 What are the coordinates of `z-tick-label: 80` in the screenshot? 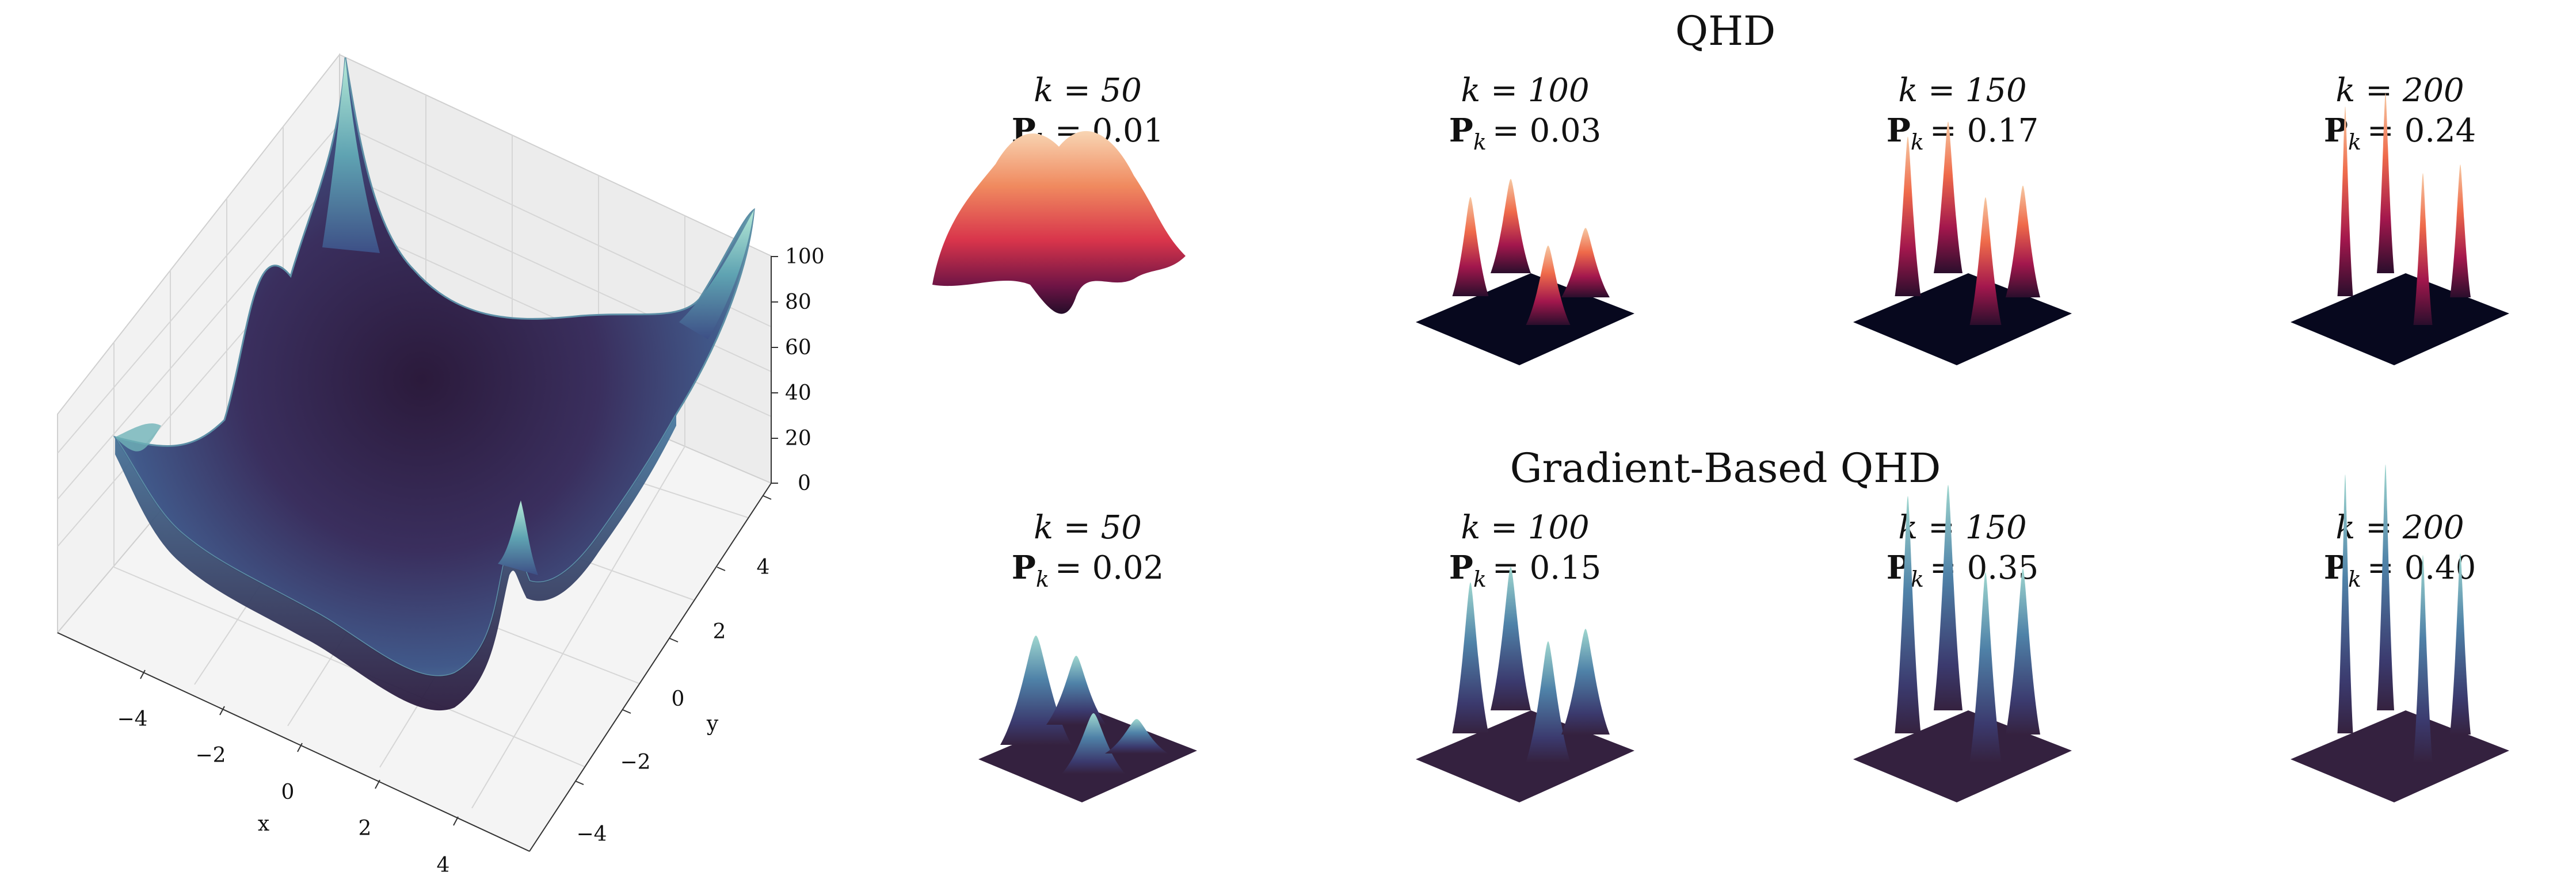 It's located at (798, 302).